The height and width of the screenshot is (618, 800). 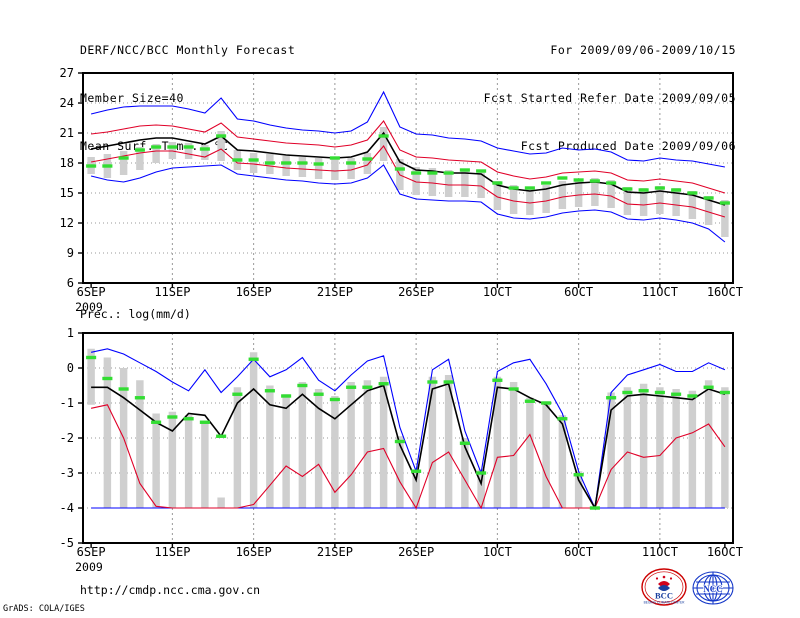 I want to click on y-axis-label: 1, so click(x=70, y=333).